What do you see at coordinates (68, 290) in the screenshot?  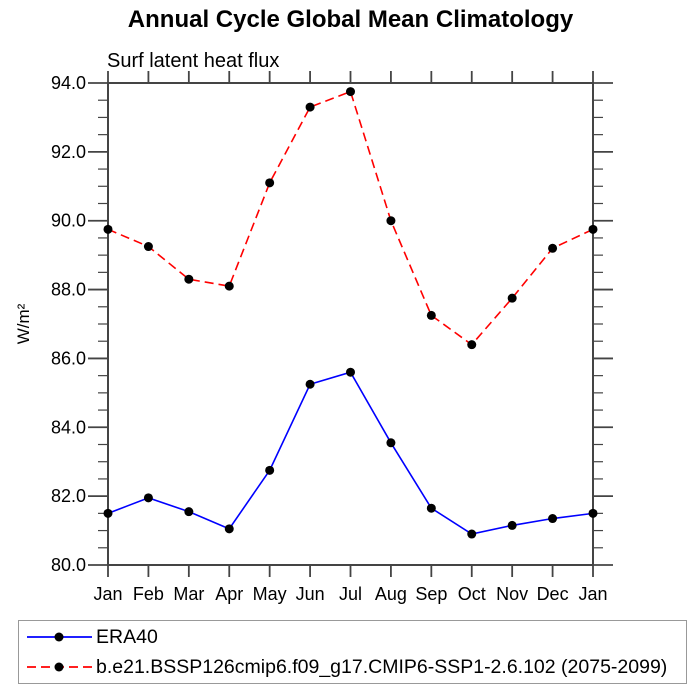 I see `y-axis-tick-label: 88.0` at bounding box center [68, 290].